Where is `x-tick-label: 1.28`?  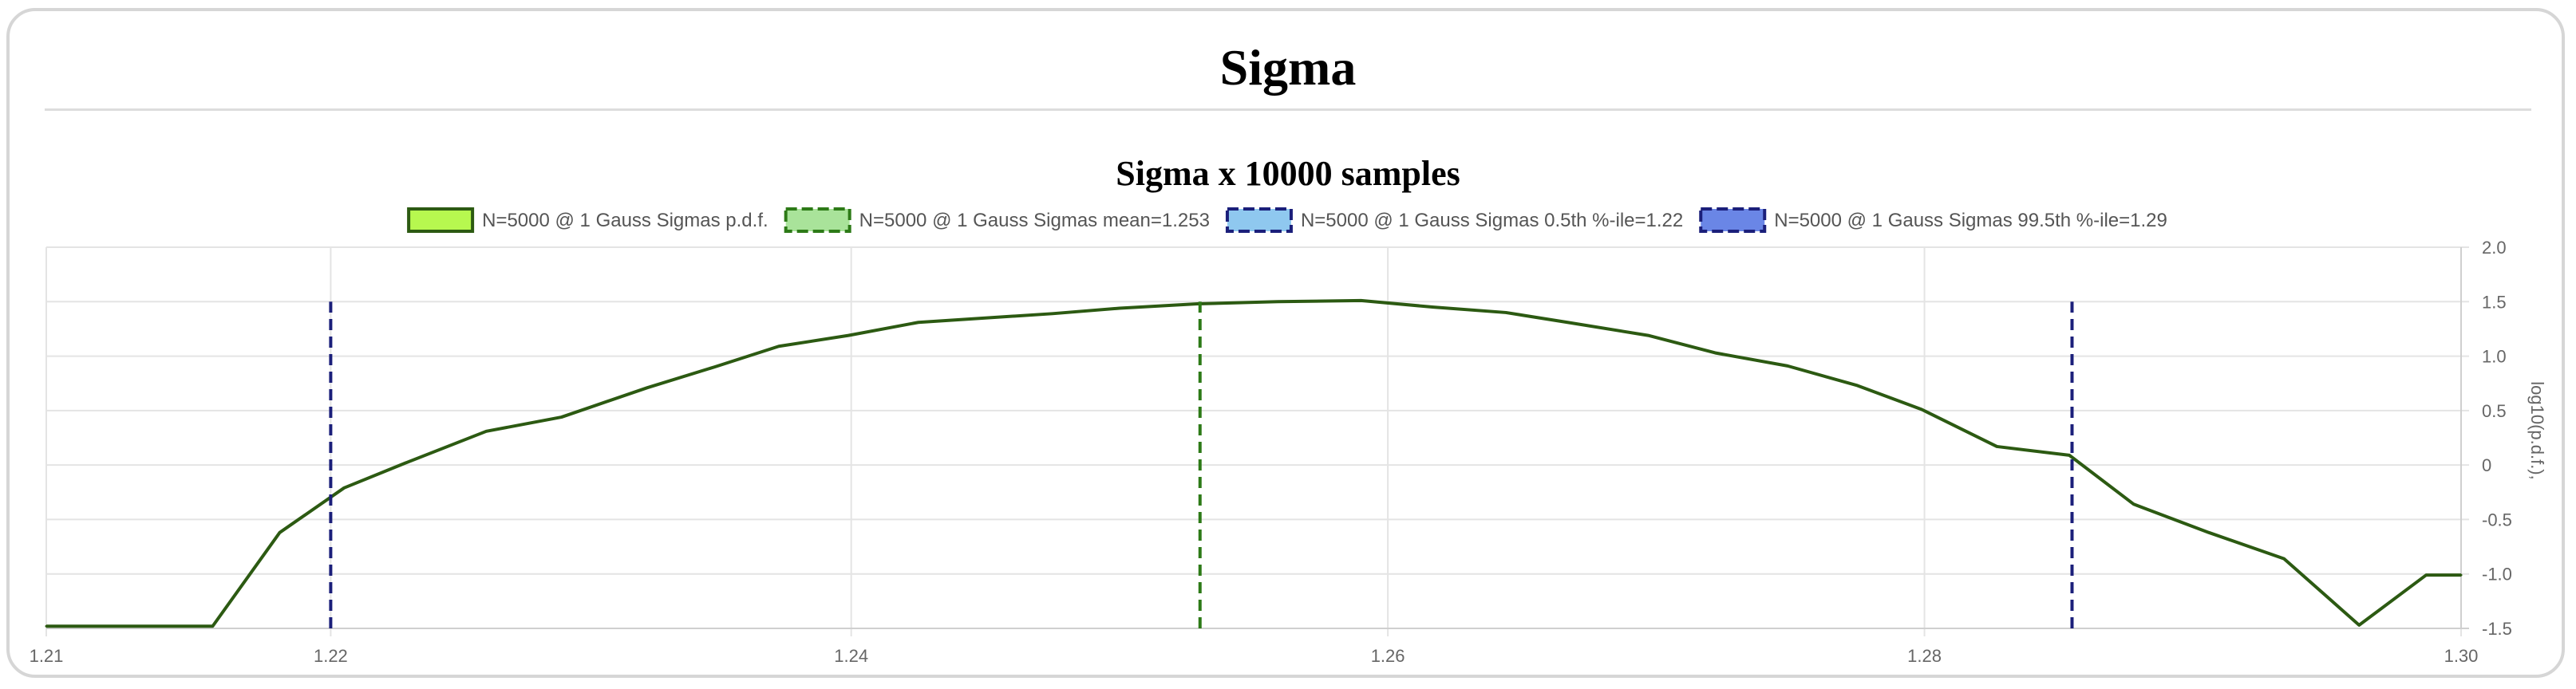
x-tick-label: 1.28 is located at coordinates (1924, 656).